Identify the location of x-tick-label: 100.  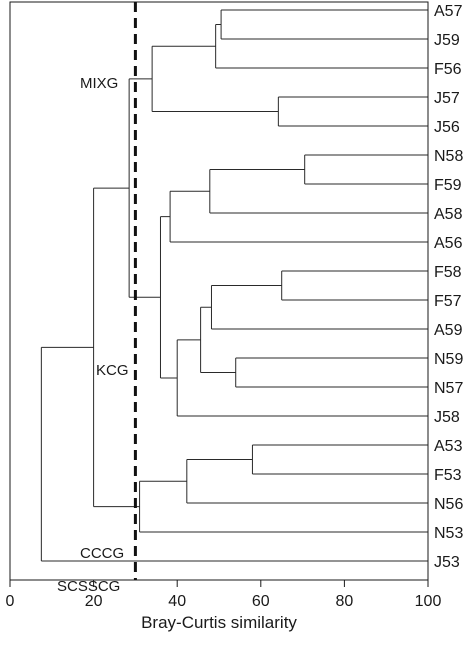
(428, 601).